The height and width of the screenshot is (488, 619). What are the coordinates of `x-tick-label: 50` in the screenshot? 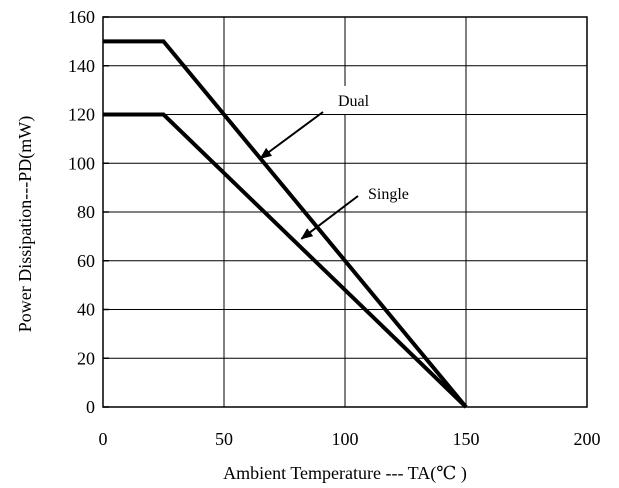 It's located at (224, 439).